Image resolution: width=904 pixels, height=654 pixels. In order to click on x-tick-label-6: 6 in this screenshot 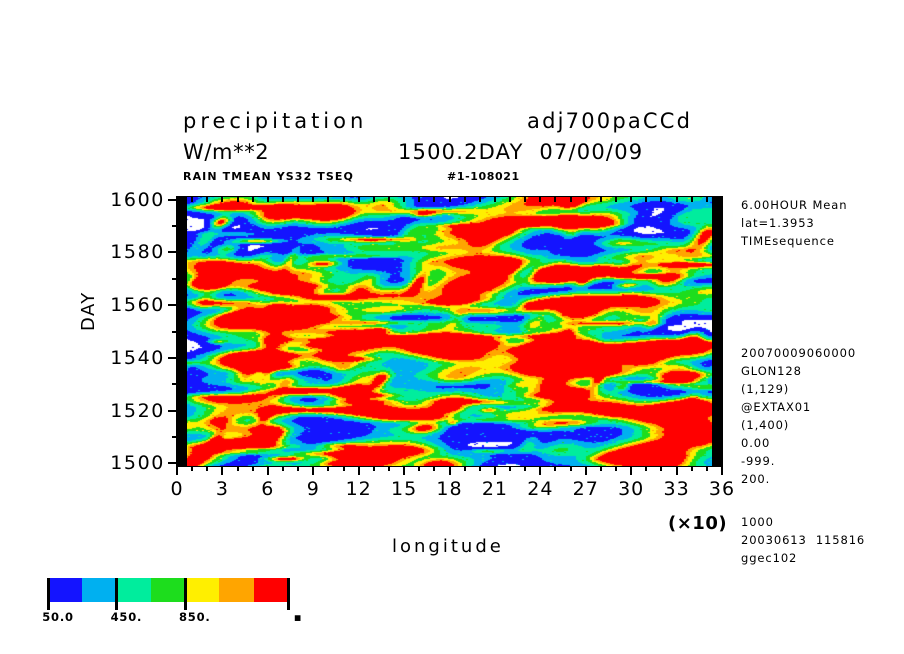, I will do `click(268, 489)`.